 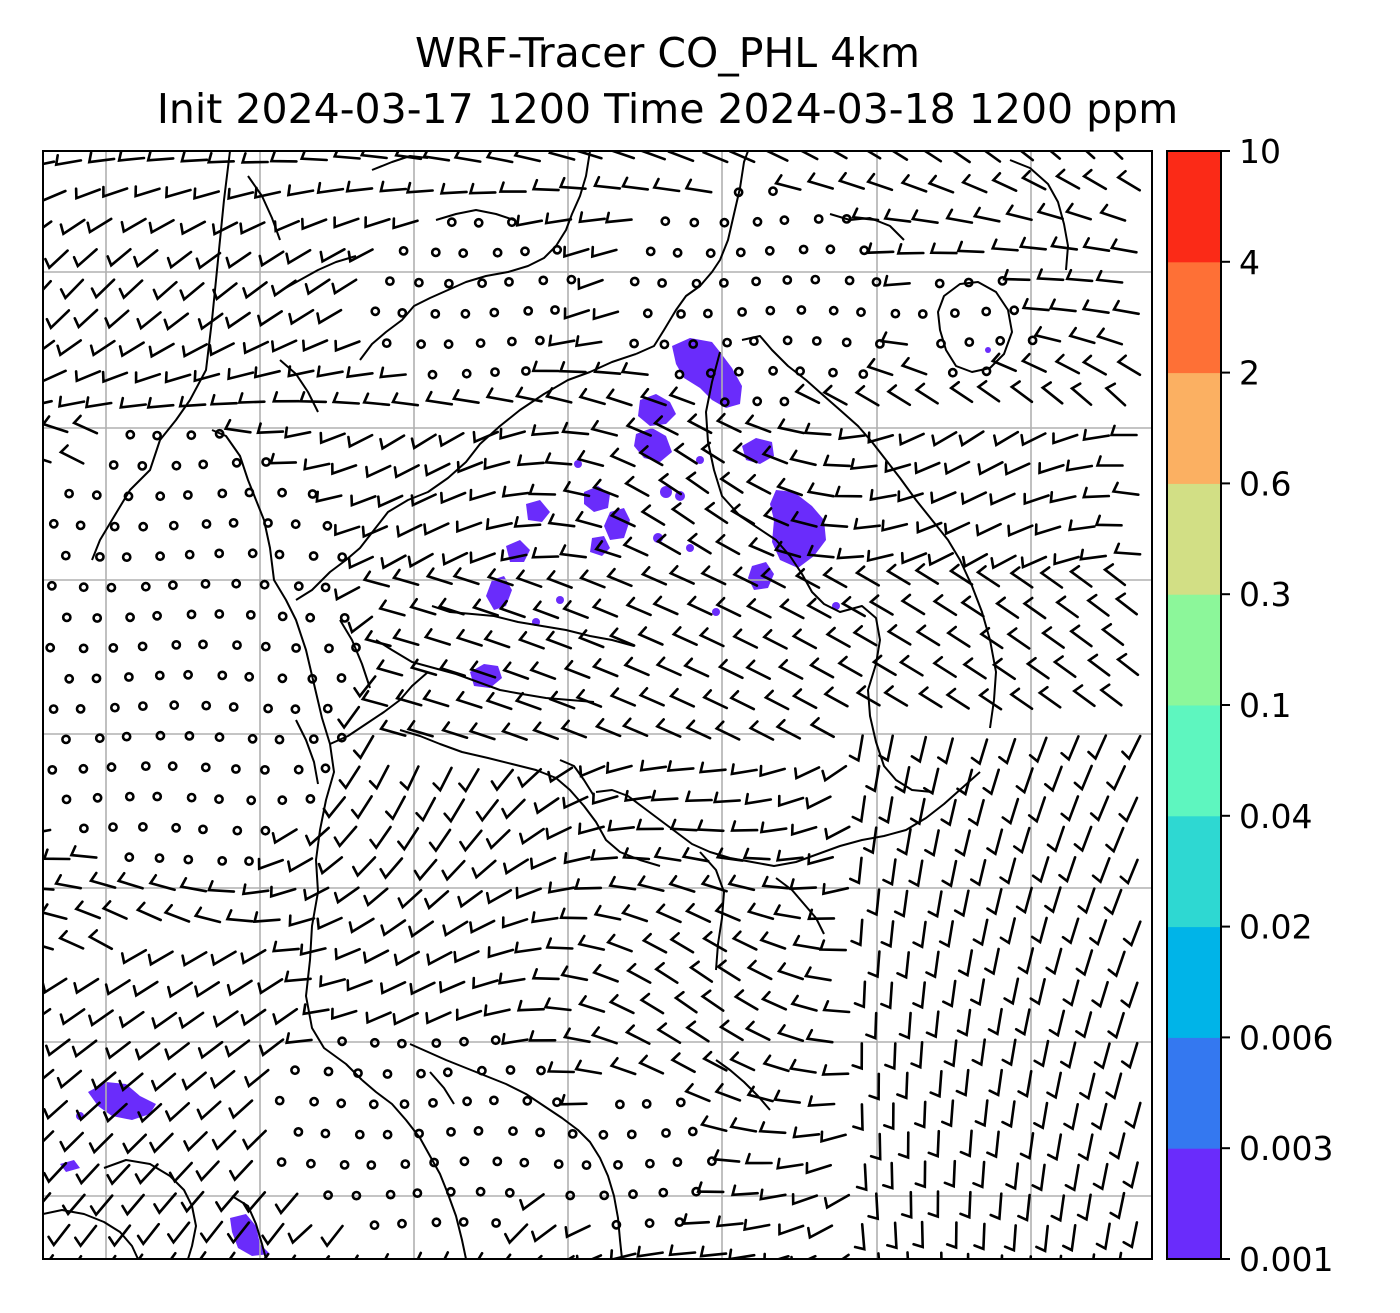 I want to click on colorbar-bands, so click(x=1194, y=705).